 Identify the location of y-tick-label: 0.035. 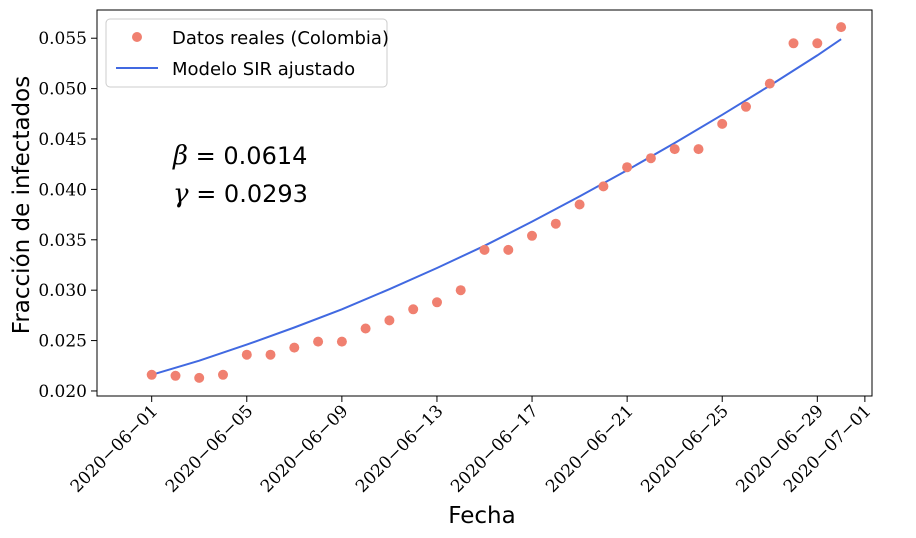
(62, 241).